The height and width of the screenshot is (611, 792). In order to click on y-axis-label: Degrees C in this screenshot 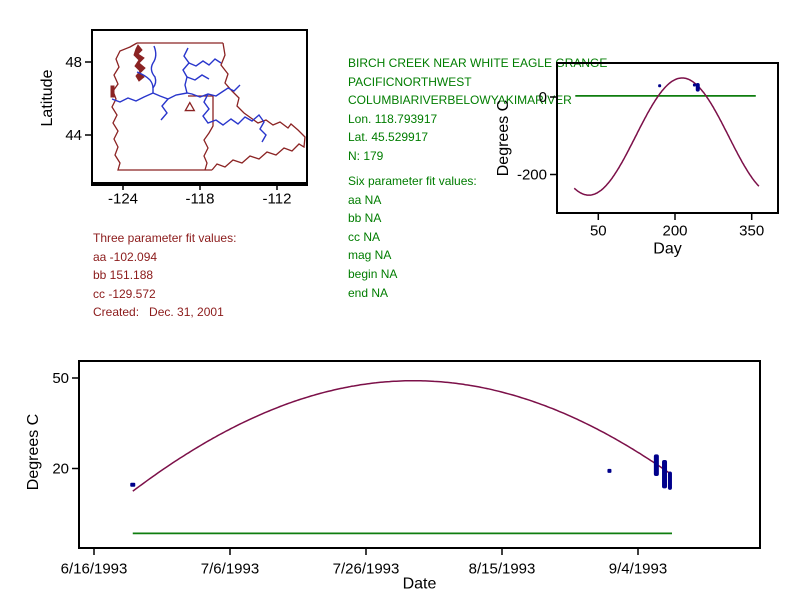, I will do `click(33, 452)`.